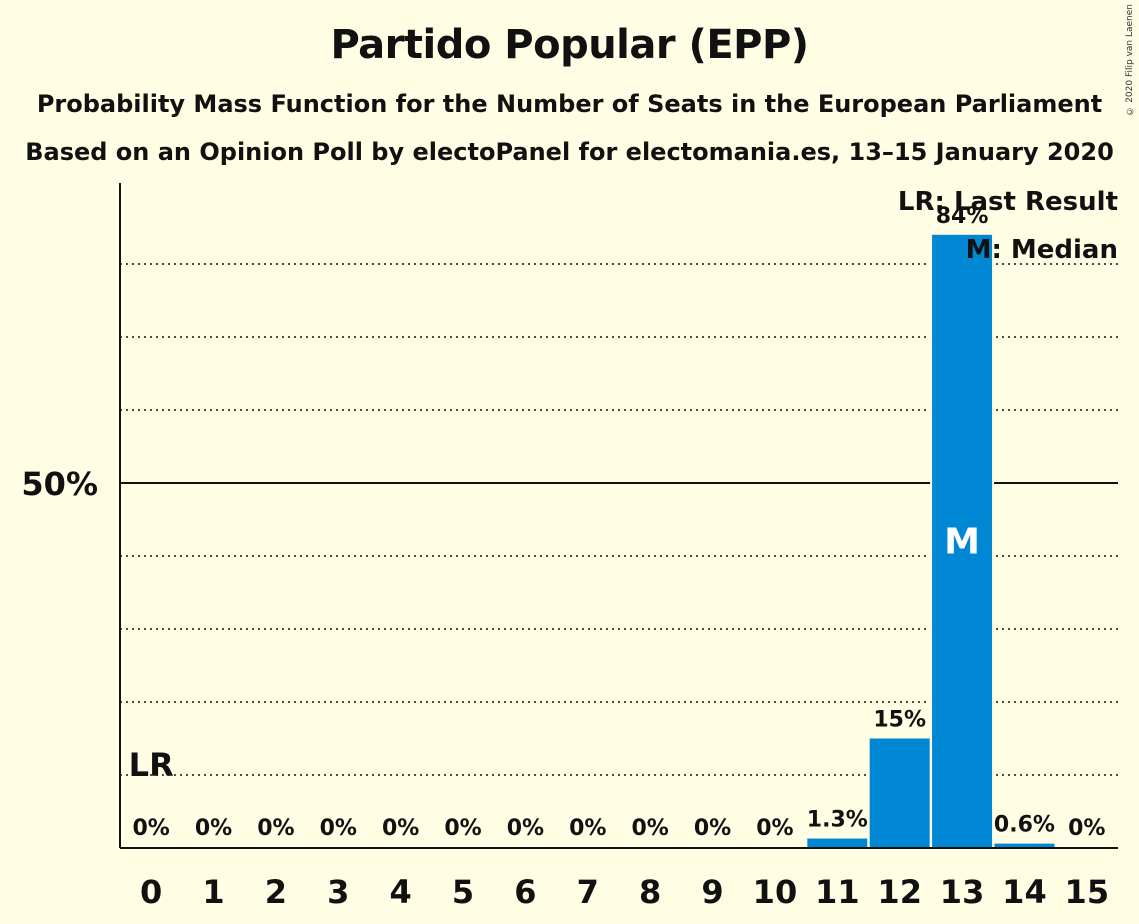 The width and height of the screenshot is (1139, 924). What do you see at coordinates (712, 892) in the screenshot?
I see `x-tick-label-9: 9` at bounding box center [712, 892].